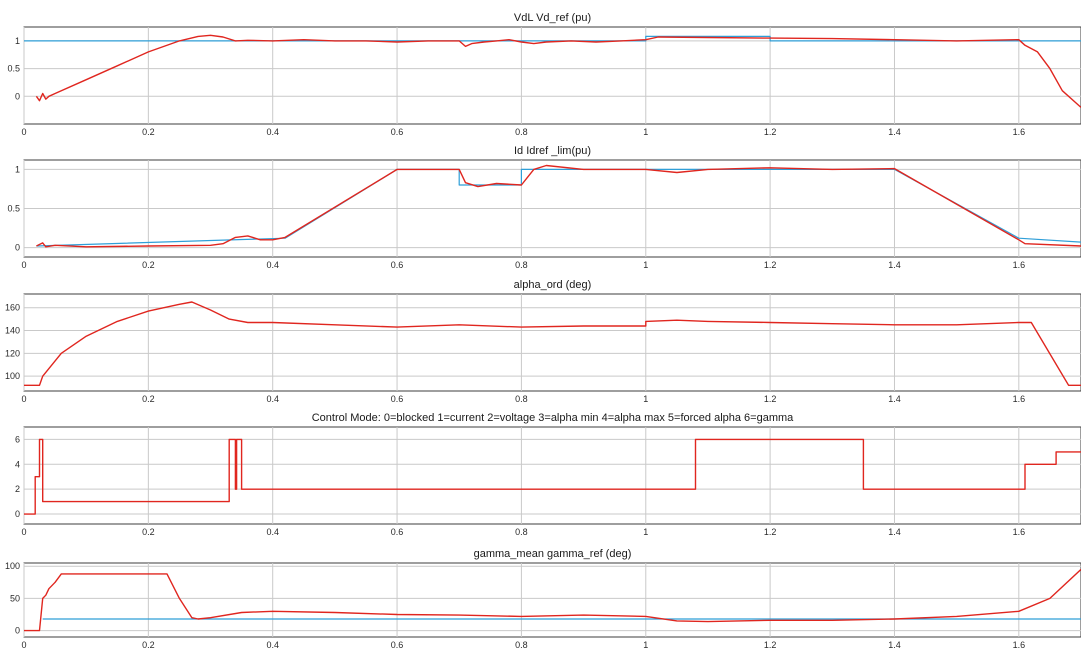 This screenshot has height=657, width=1081. I want to click on plot-title: Id Idref _lim(pu), so click(552, 151).